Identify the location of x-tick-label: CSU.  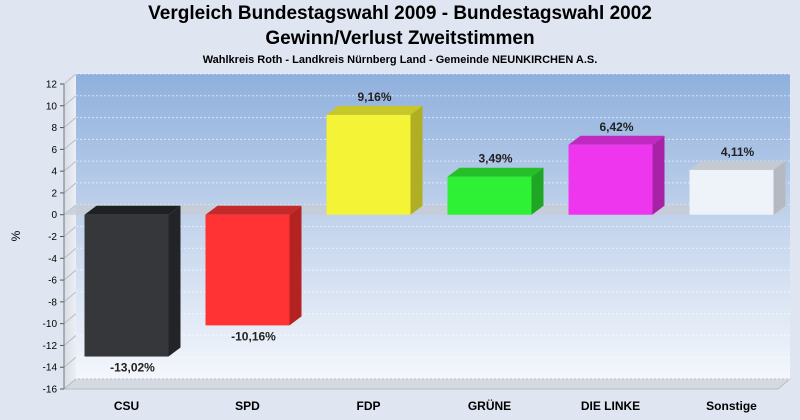
(126, 406).